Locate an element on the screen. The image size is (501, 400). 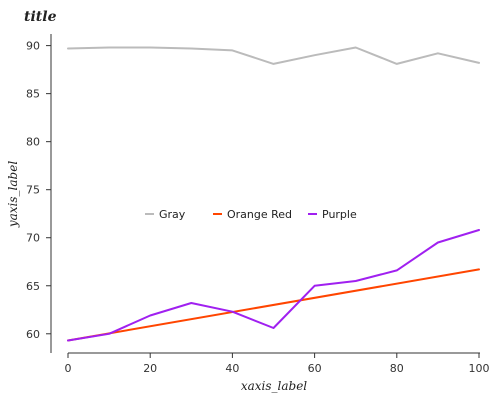
y-tick-label: 70 is located at coordinates (33, 238).